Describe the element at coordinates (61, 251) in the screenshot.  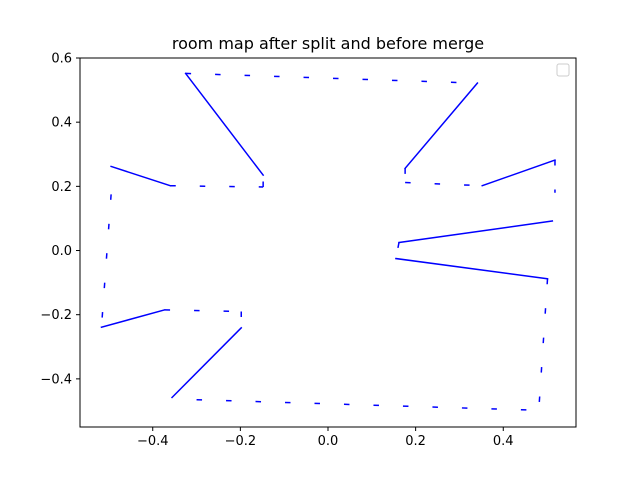
I see `y-tick-label-2: 0.0` at that location.